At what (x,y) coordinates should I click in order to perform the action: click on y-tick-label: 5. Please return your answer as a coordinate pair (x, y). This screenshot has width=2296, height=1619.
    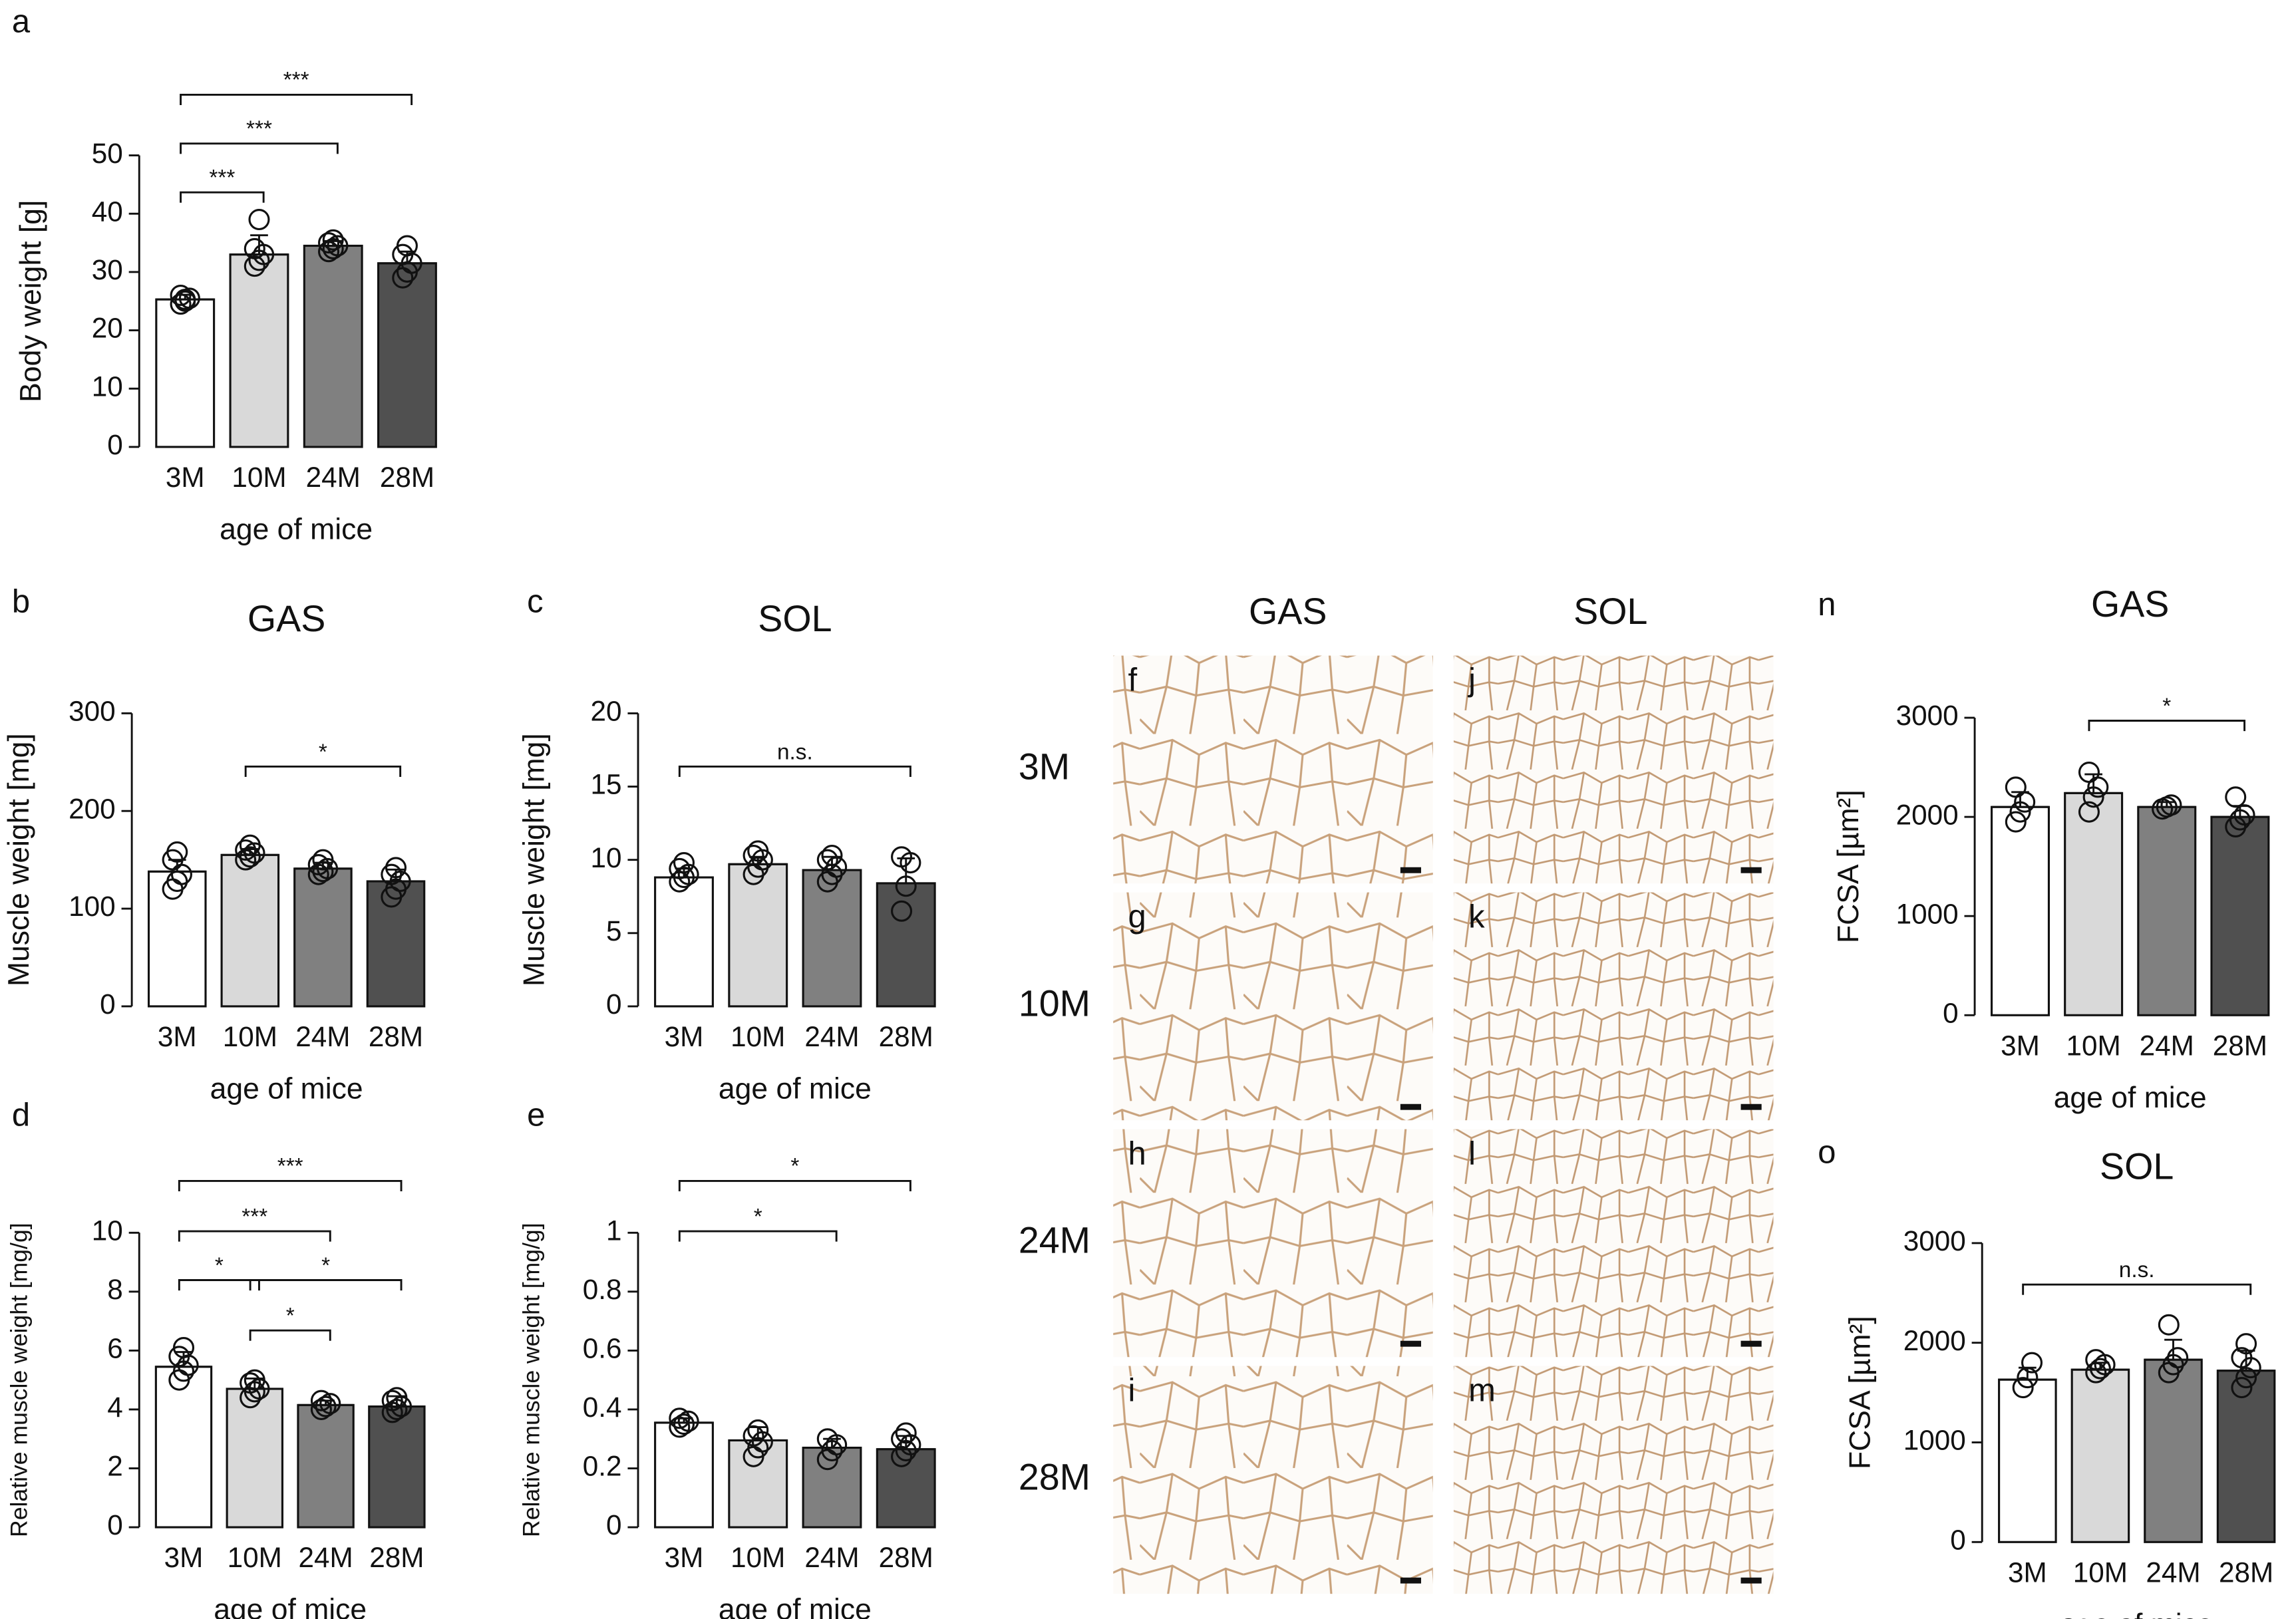
    Looking at the image, I should click on (614, 931).